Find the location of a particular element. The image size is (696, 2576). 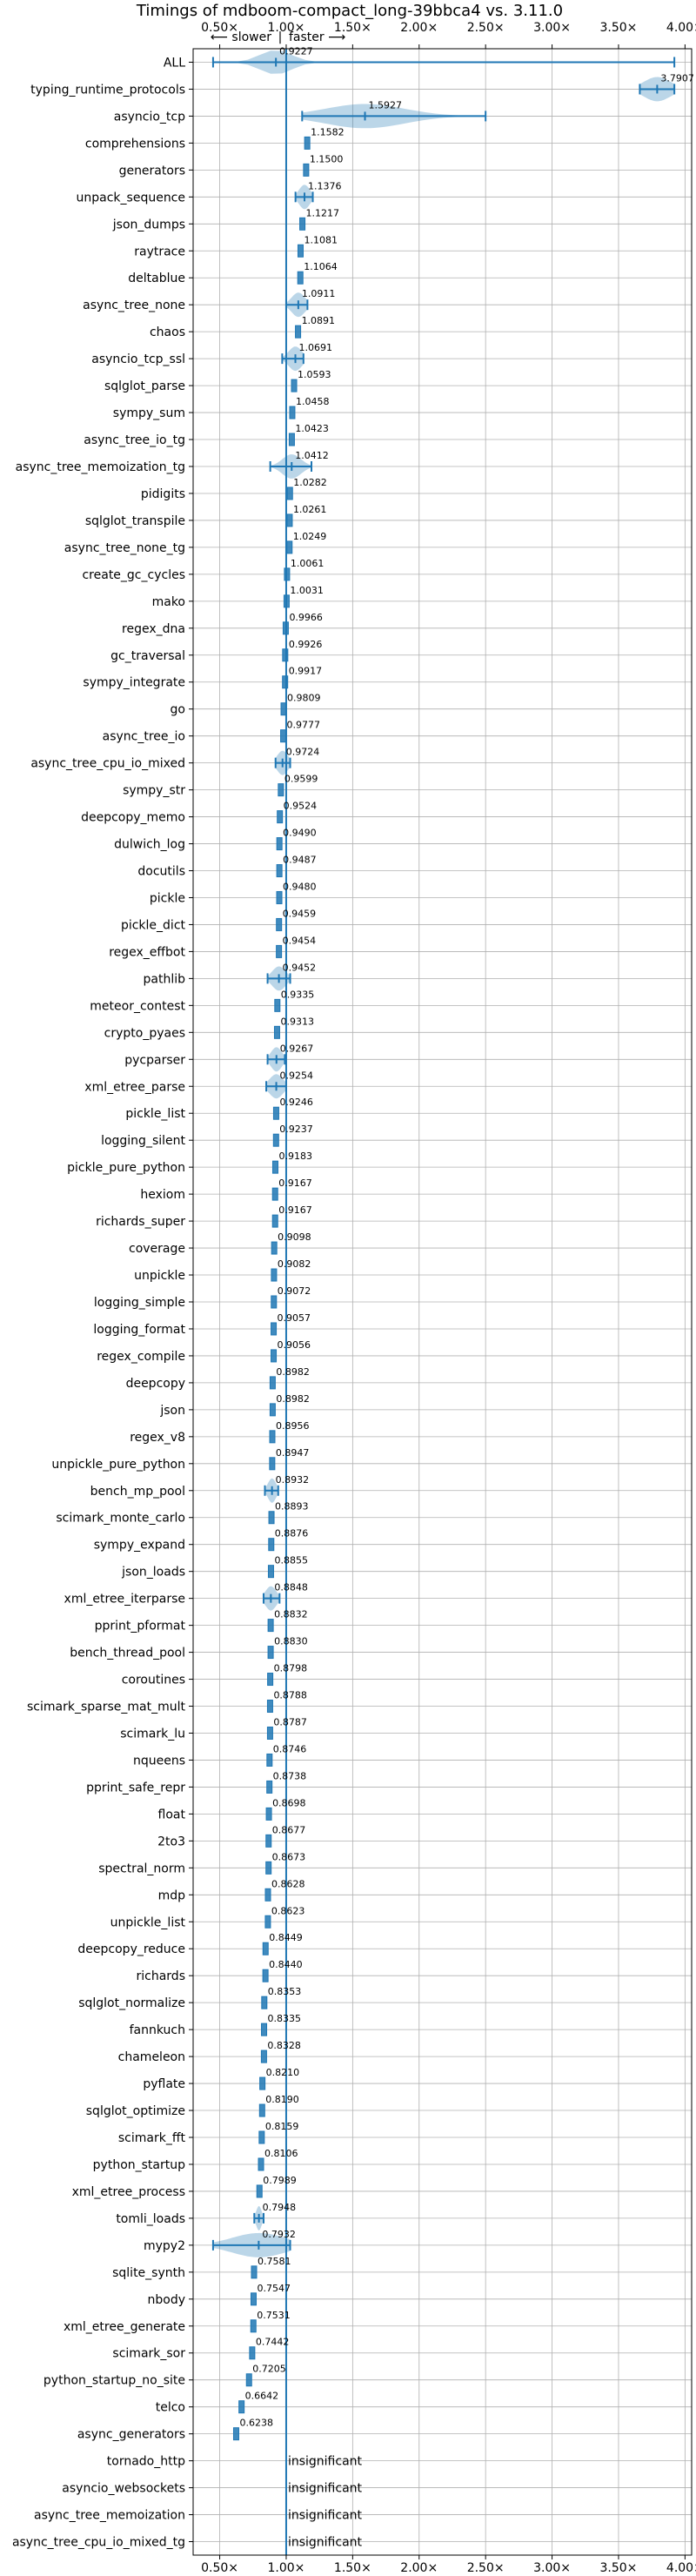

value-label: 1.1217 is located at coordinates (323, 213).